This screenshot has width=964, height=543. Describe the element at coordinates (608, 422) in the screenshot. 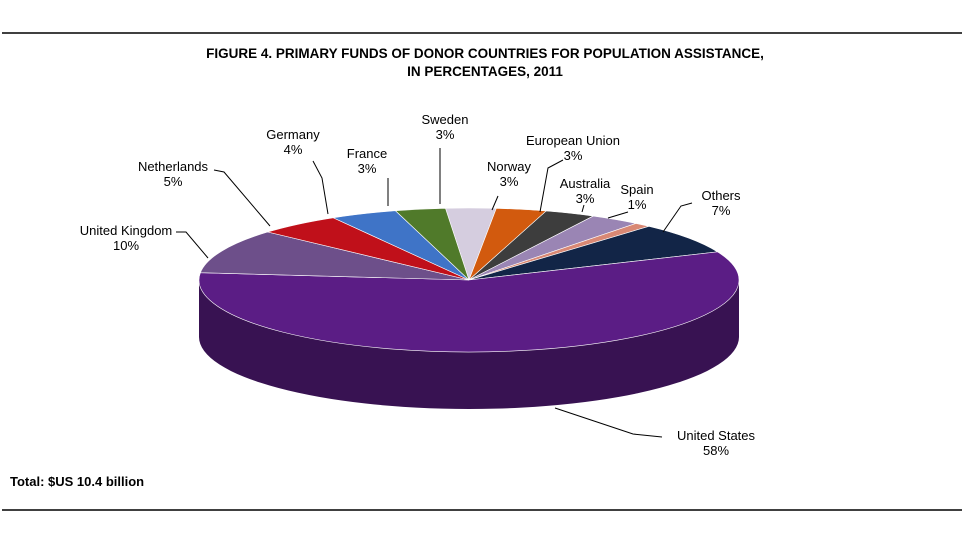

I see `leader-line-united-states` at that location.